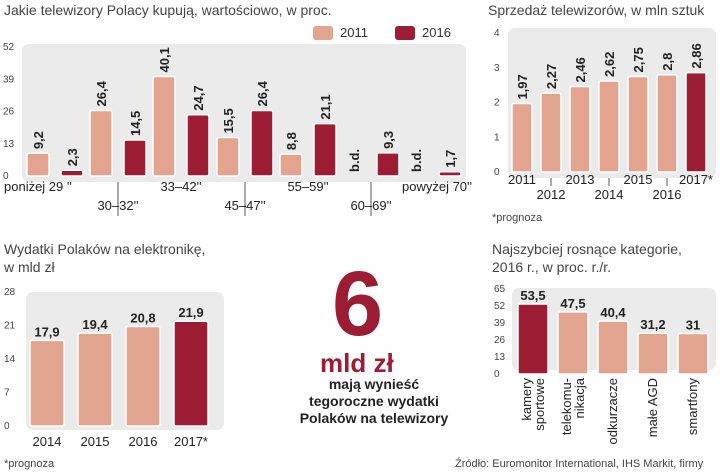  What do you see at coordinates (696, 179) in the screenshot?
I see `chart2-category-label: 2017*` at bounding box center [696, 179].